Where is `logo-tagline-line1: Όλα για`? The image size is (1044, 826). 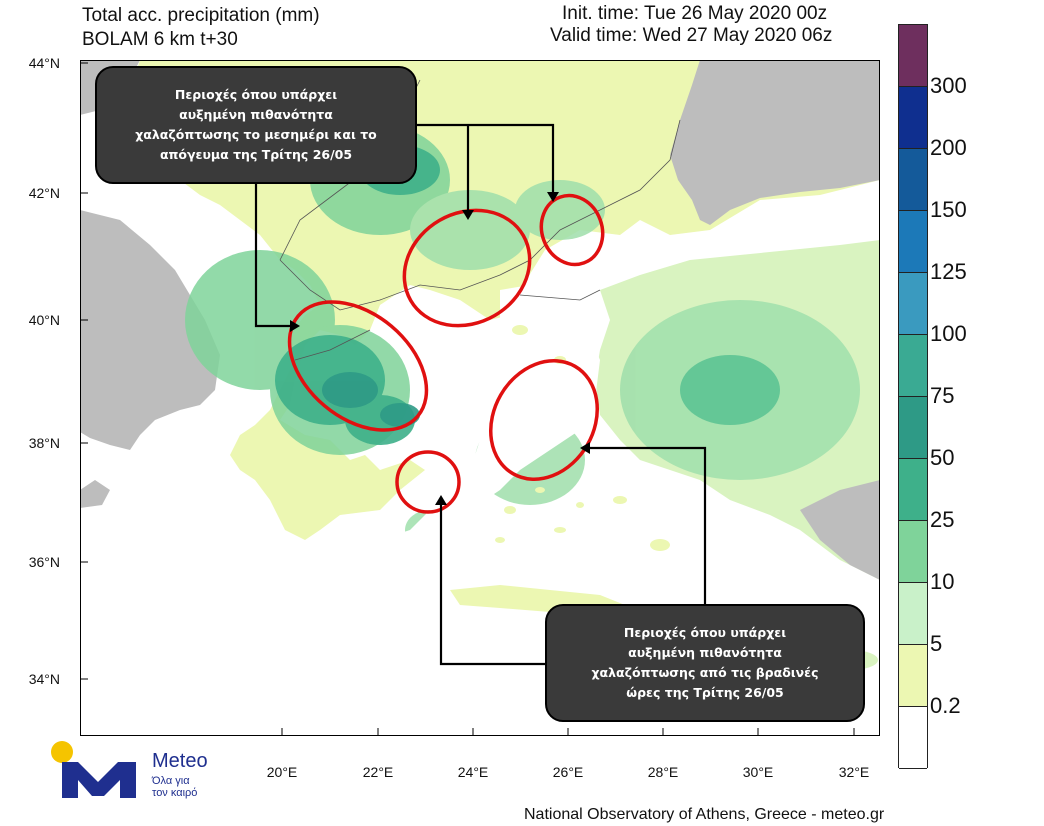
logo-tagline-line1: Όλα για is located at coordinates (171, 781).